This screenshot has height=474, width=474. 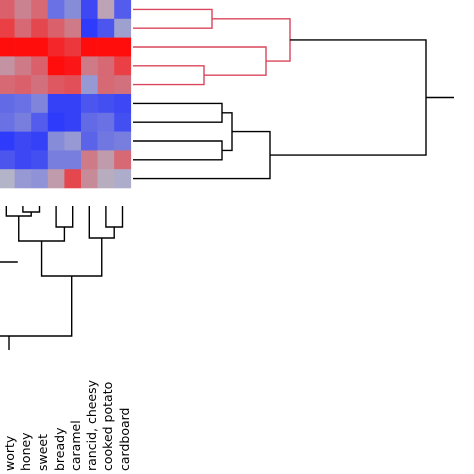 I want to click on column-label-sweet: sweet, so click(x=42, y=452).